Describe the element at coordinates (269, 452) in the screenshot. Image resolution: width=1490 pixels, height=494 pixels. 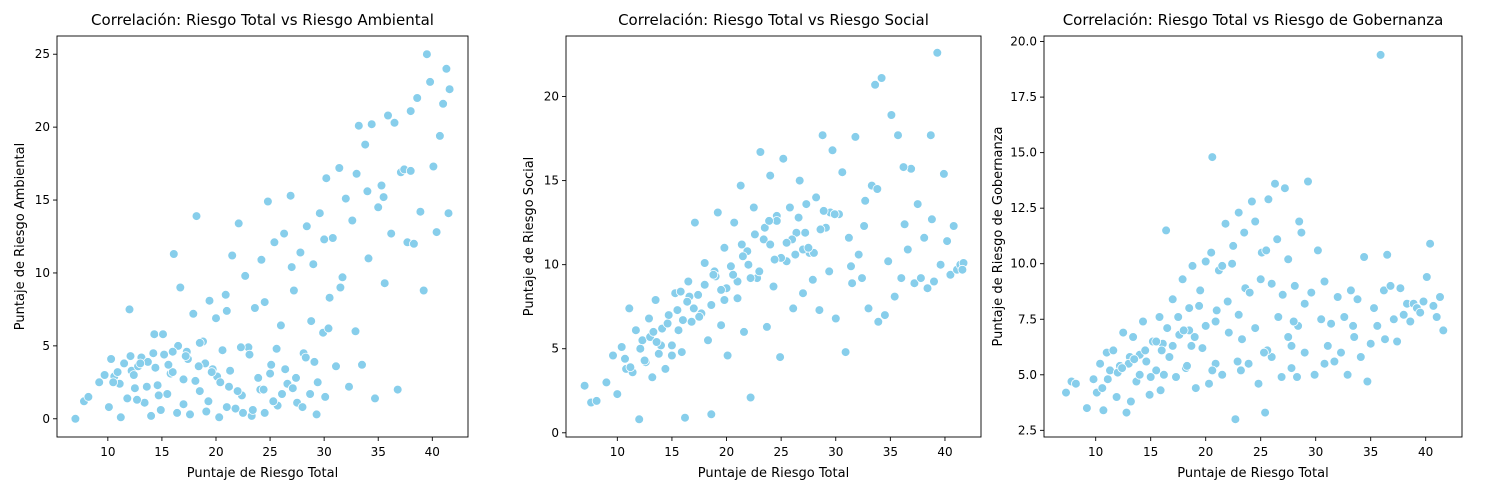
I see `x-tick-label: 25` at that location.